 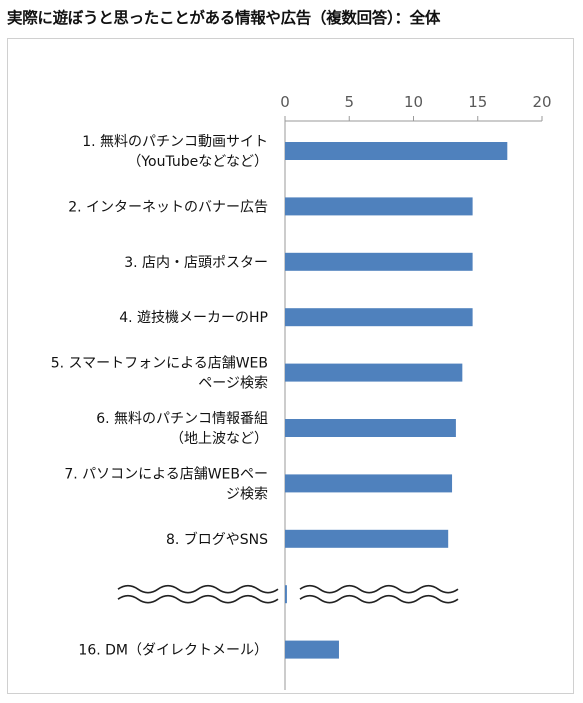 I want to click on category-label: ジ検索, so click(x=247, y=493).